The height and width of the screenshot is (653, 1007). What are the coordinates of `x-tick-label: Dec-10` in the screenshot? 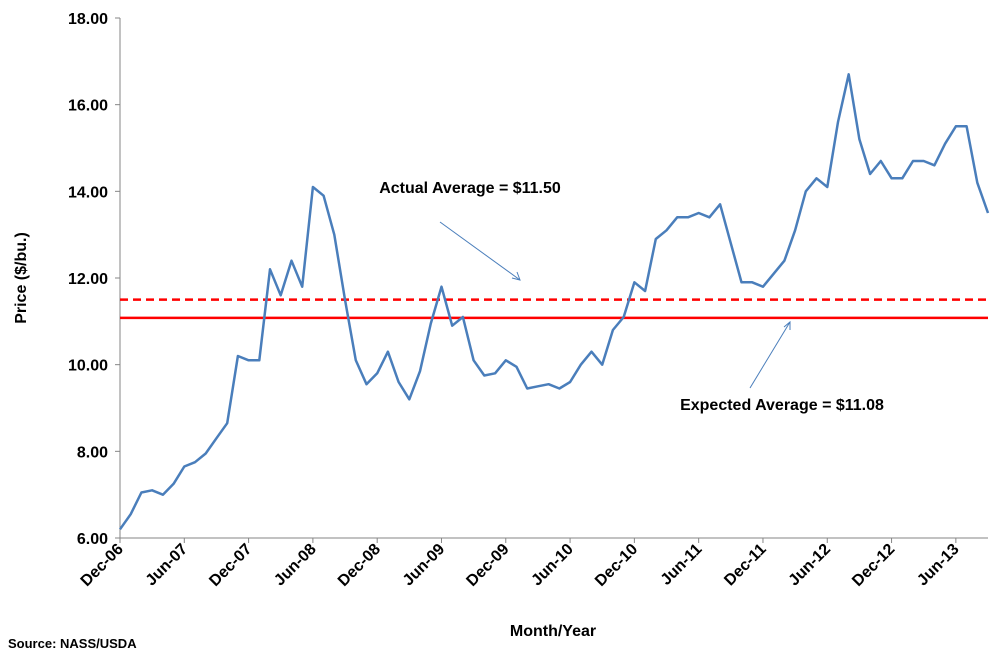 It's located at (616, 565).